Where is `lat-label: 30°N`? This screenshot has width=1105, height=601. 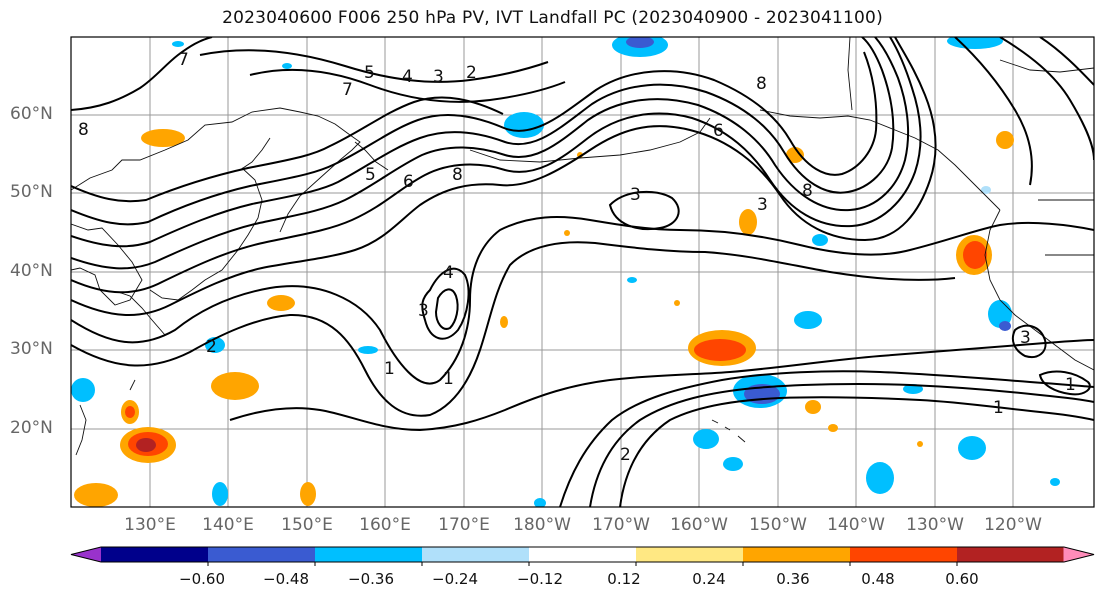 lat-label: 30°N is located at coordinates (31, 349).